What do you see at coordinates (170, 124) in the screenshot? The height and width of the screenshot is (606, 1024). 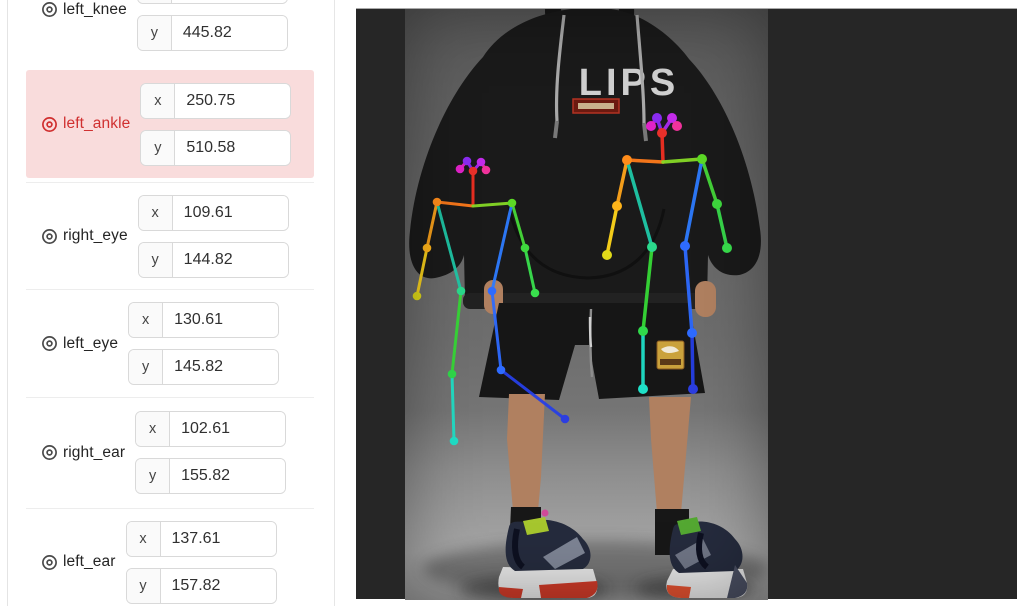 I see `keypoint-row-left_ankle: left_ankle xy` at bounding box center [170, 124].